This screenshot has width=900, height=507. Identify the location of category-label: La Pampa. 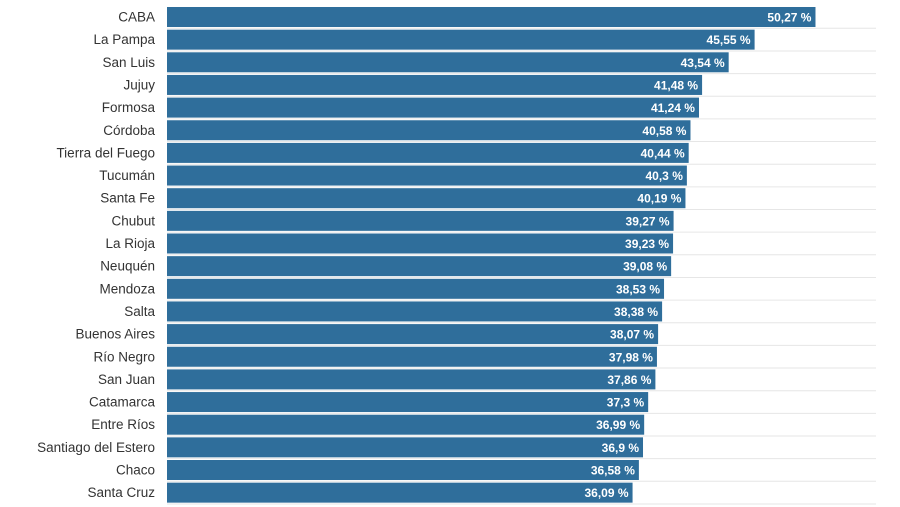
(124, 39).